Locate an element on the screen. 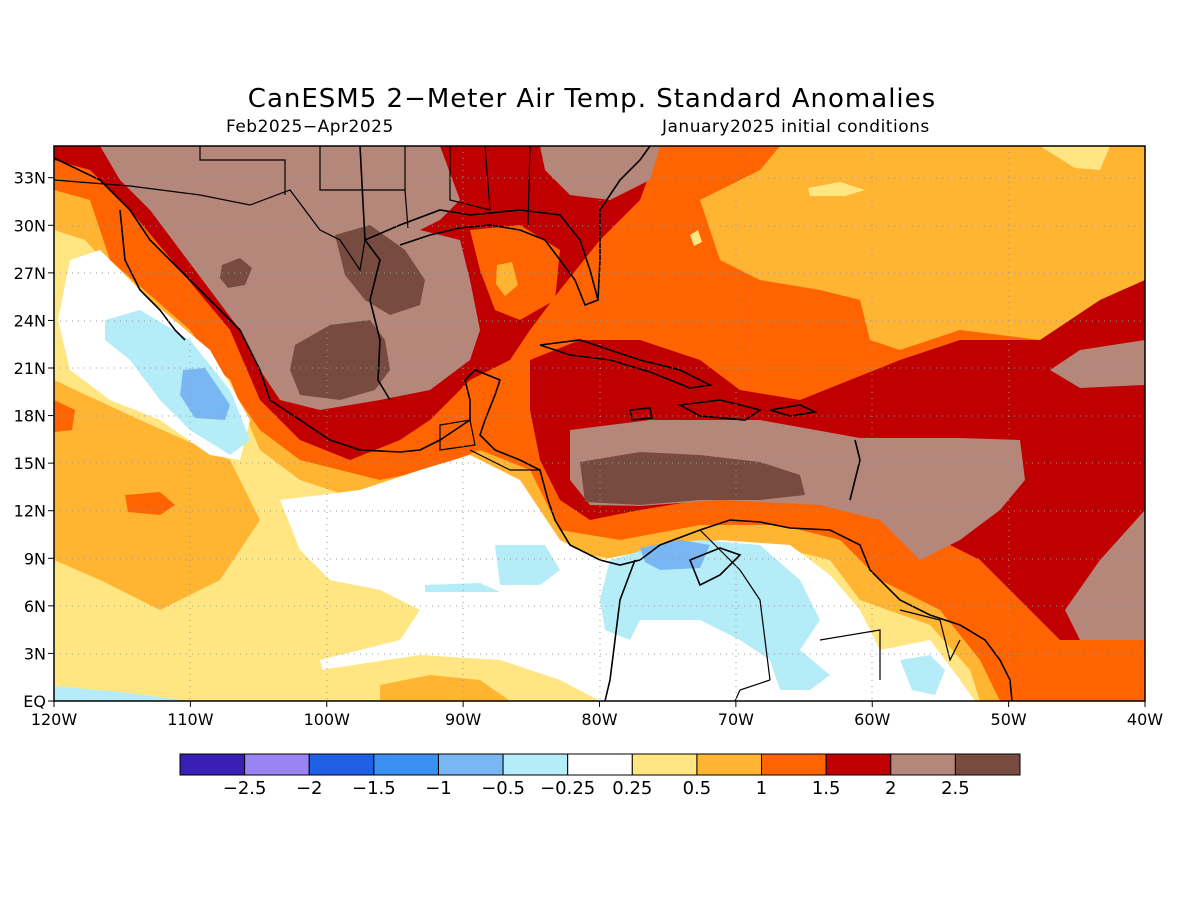 This screenshot has width=1200, height=900. lat-tick-label: 24N is located at coordinates (30, 320).